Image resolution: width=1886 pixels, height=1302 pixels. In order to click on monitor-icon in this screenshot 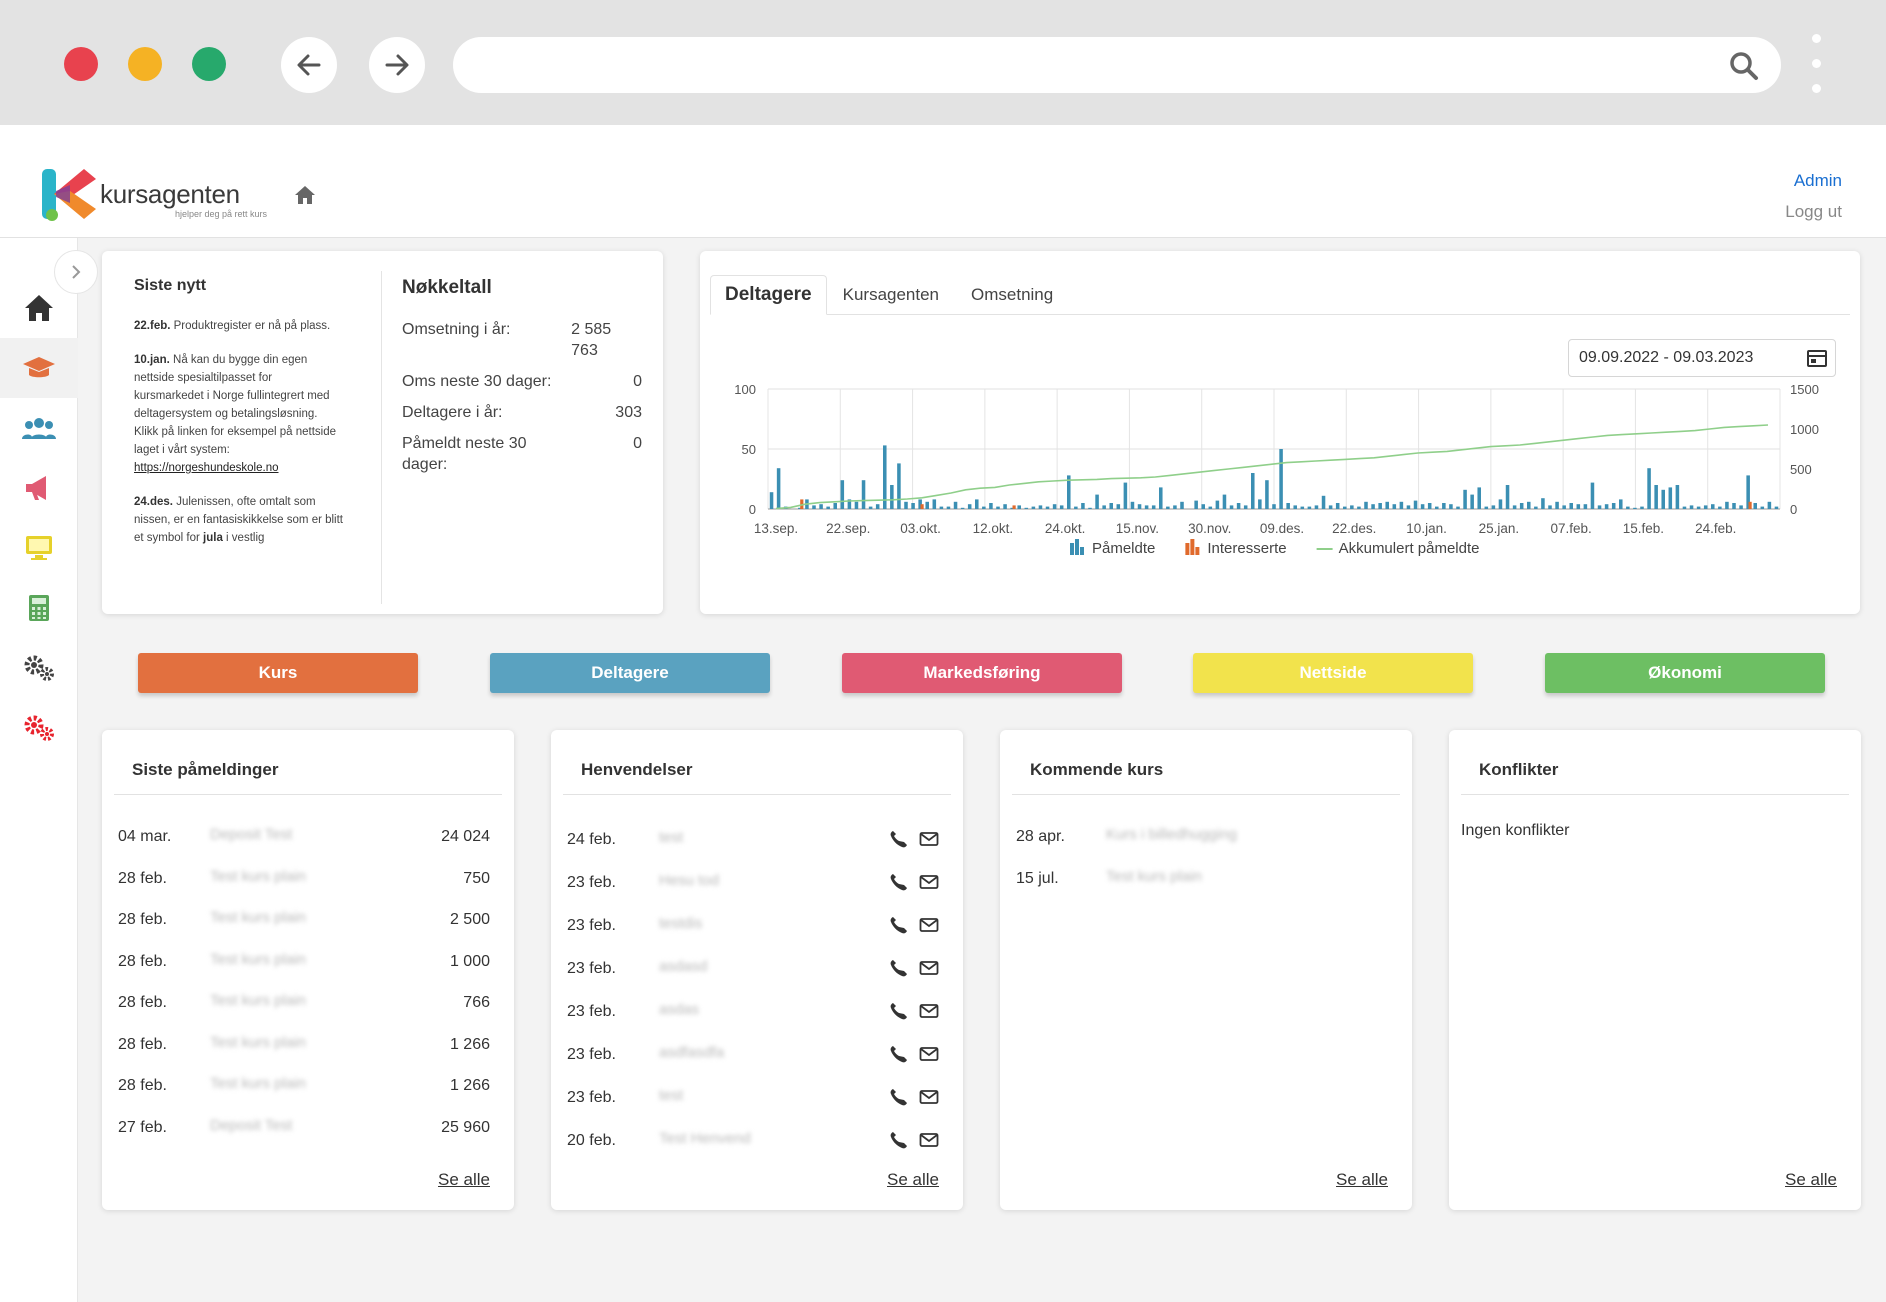, I will do `click(39, 548)`.